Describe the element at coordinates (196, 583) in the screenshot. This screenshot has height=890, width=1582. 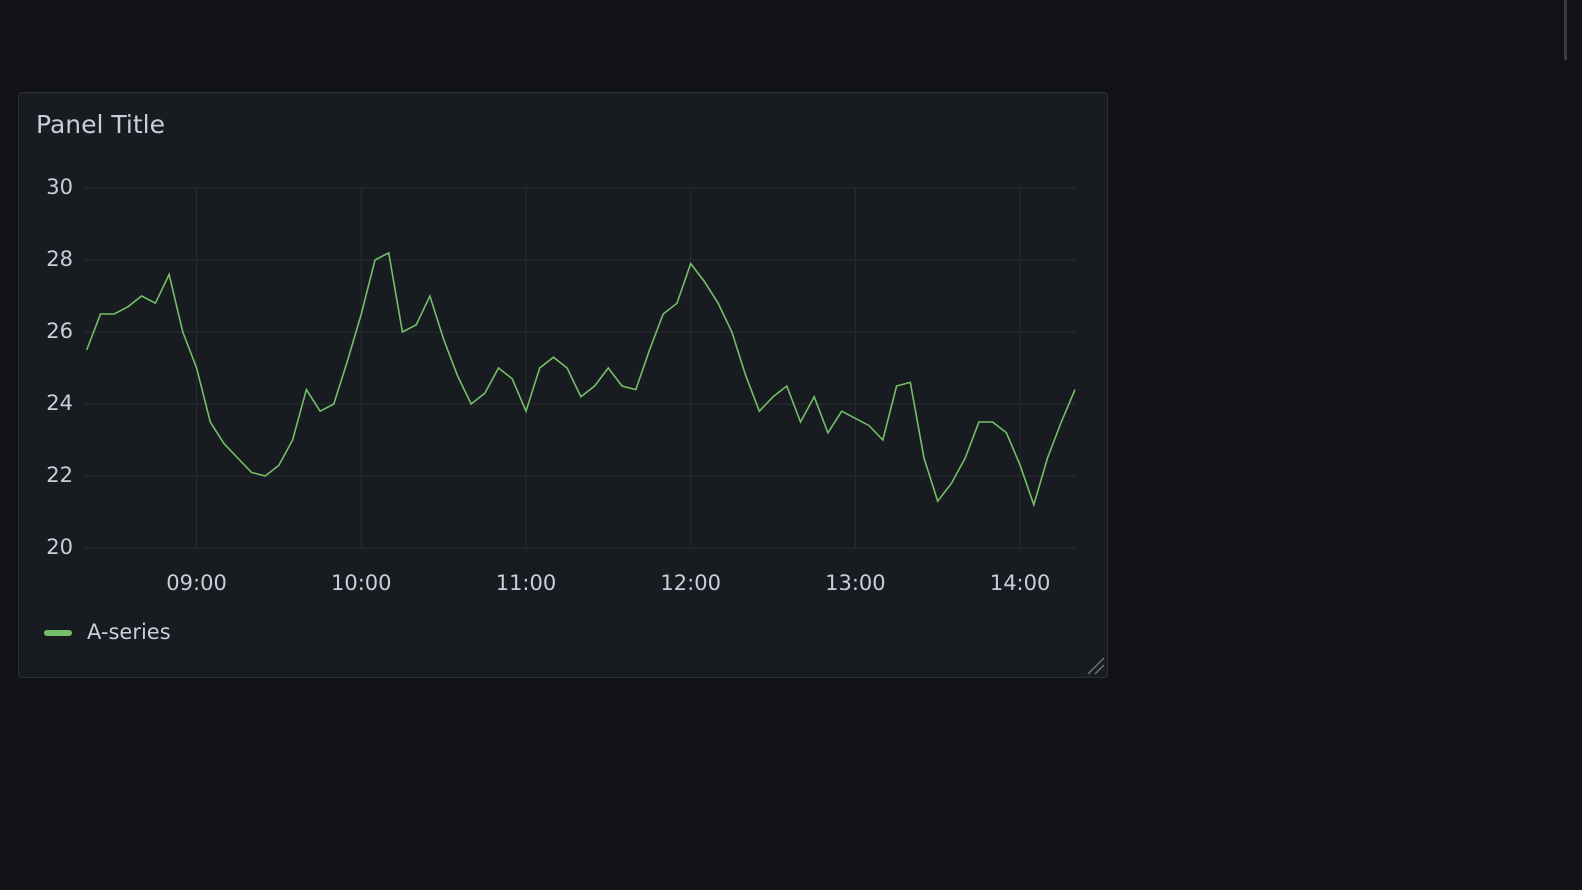
I see `x-tick-label: 09:00` at that location.